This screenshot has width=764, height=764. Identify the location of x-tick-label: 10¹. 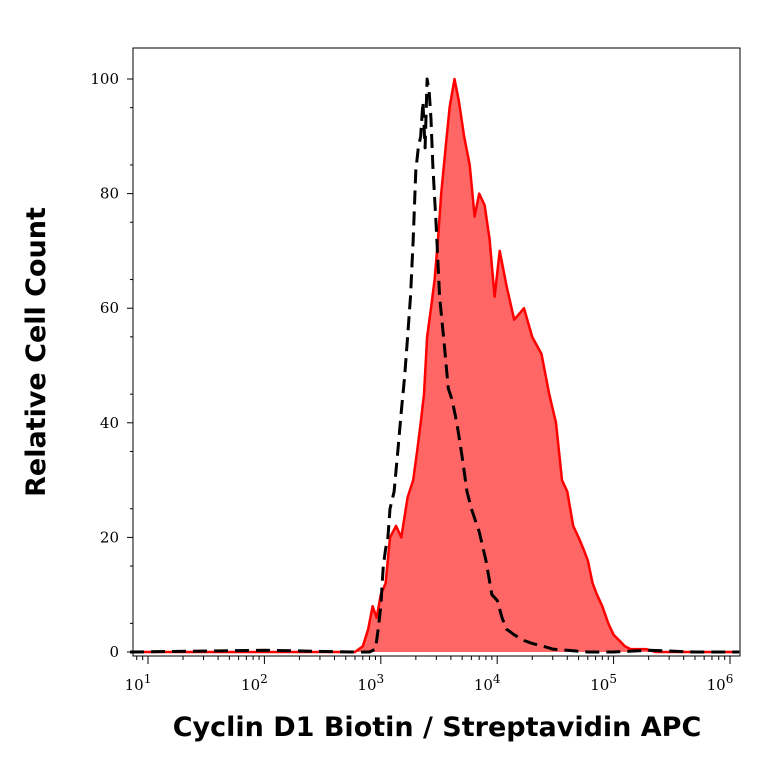
(138, 683).